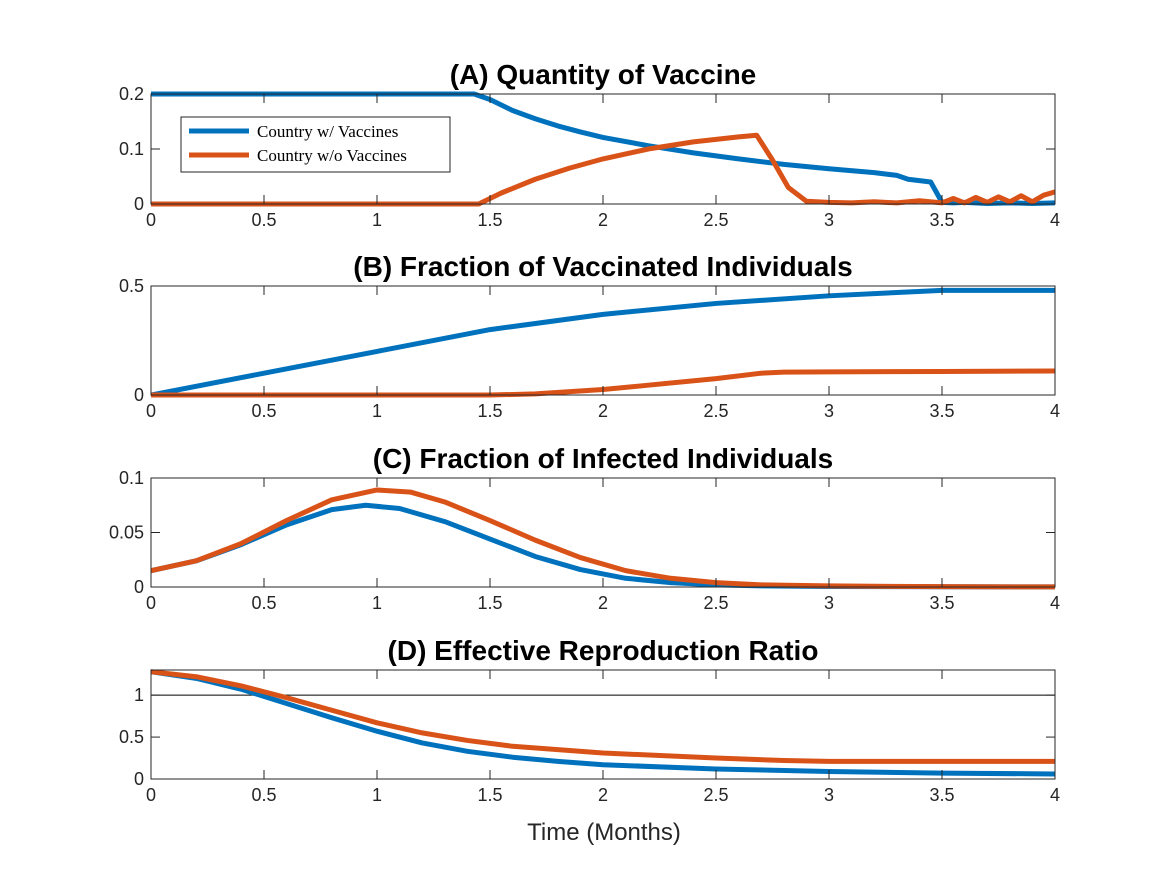 The width and height of the screenshot is (1167, 875). What do you see at coordinates (126, 533) in the screenshot?
I see `panel-c-ytick-label: 0.05` at bounding box center [126, 533].